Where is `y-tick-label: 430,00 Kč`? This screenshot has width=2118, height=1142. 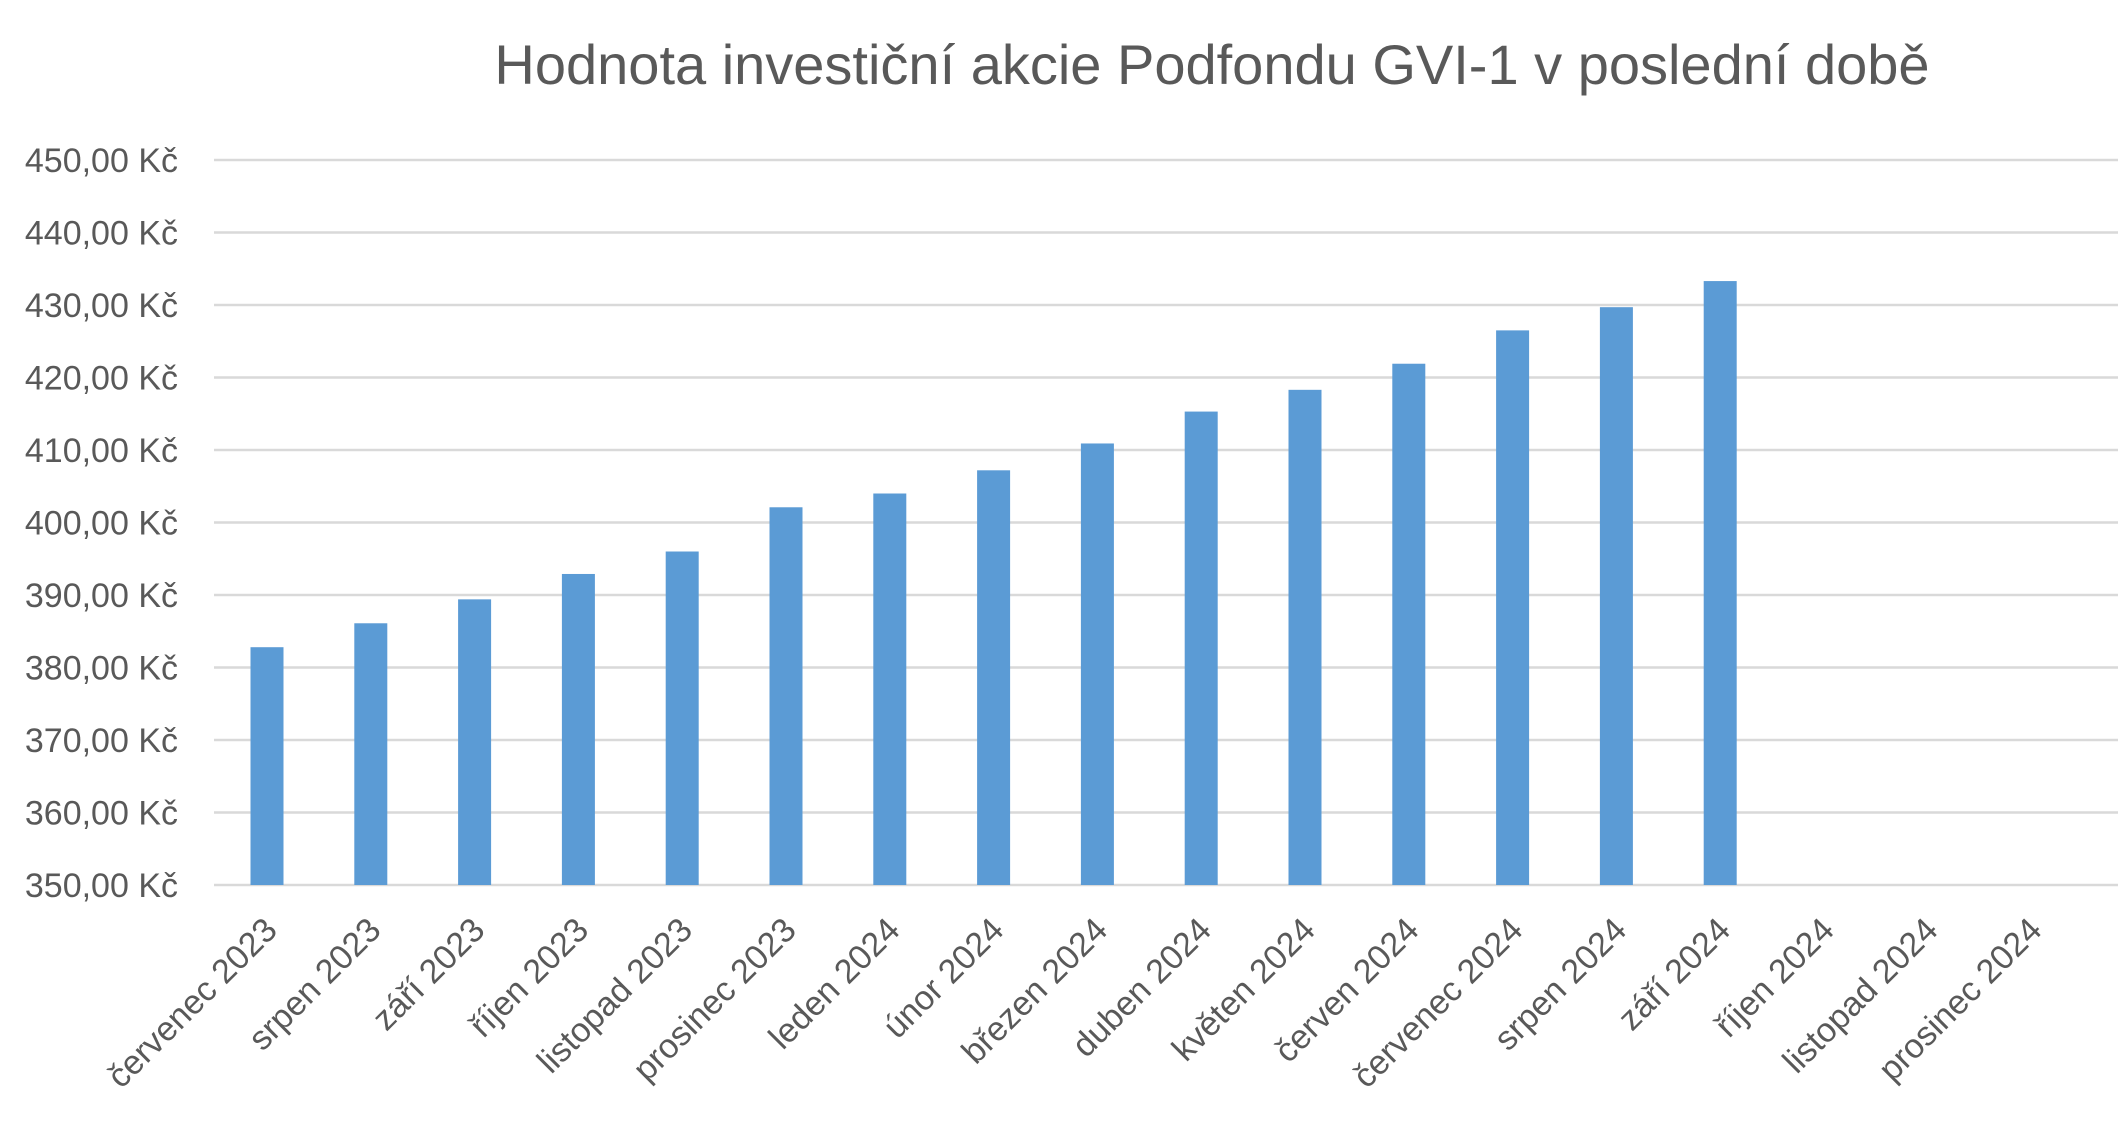
y-tick-label: 430,00 Kč is located at coordinates (101, 306).